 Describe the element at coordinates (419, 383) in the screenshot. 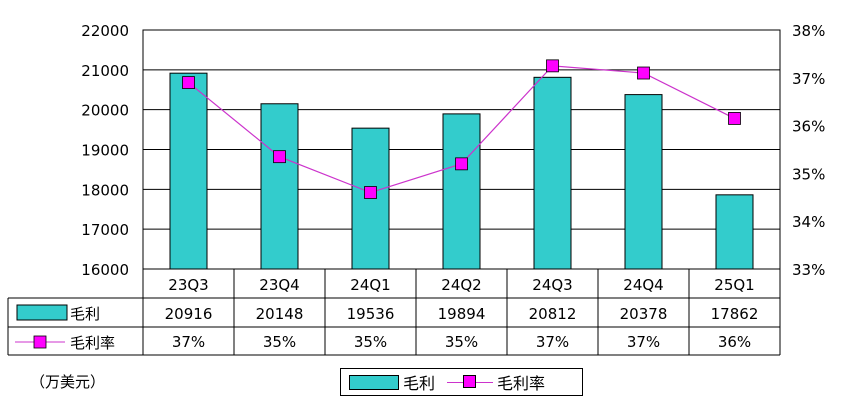

I see `legend-bar-label: 毛利` at that location.